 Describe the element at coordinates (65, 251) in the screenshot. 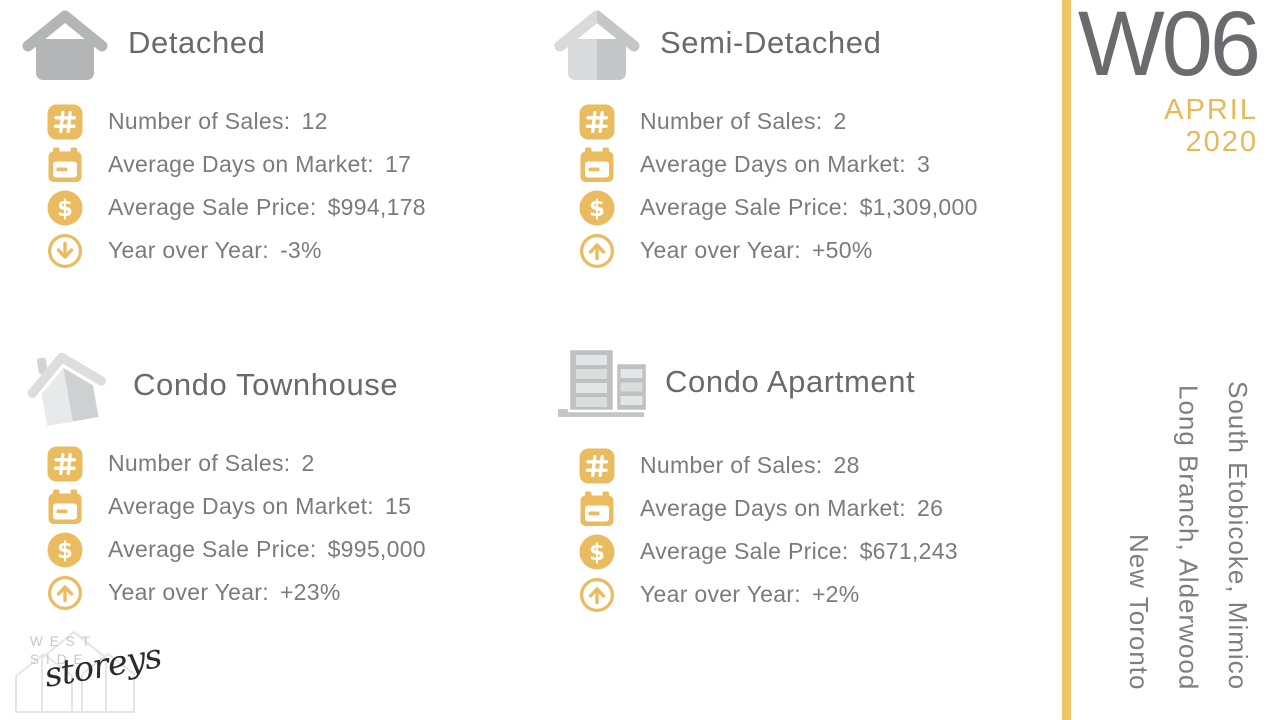

I see `arrow-down-circle-icon` at that location.